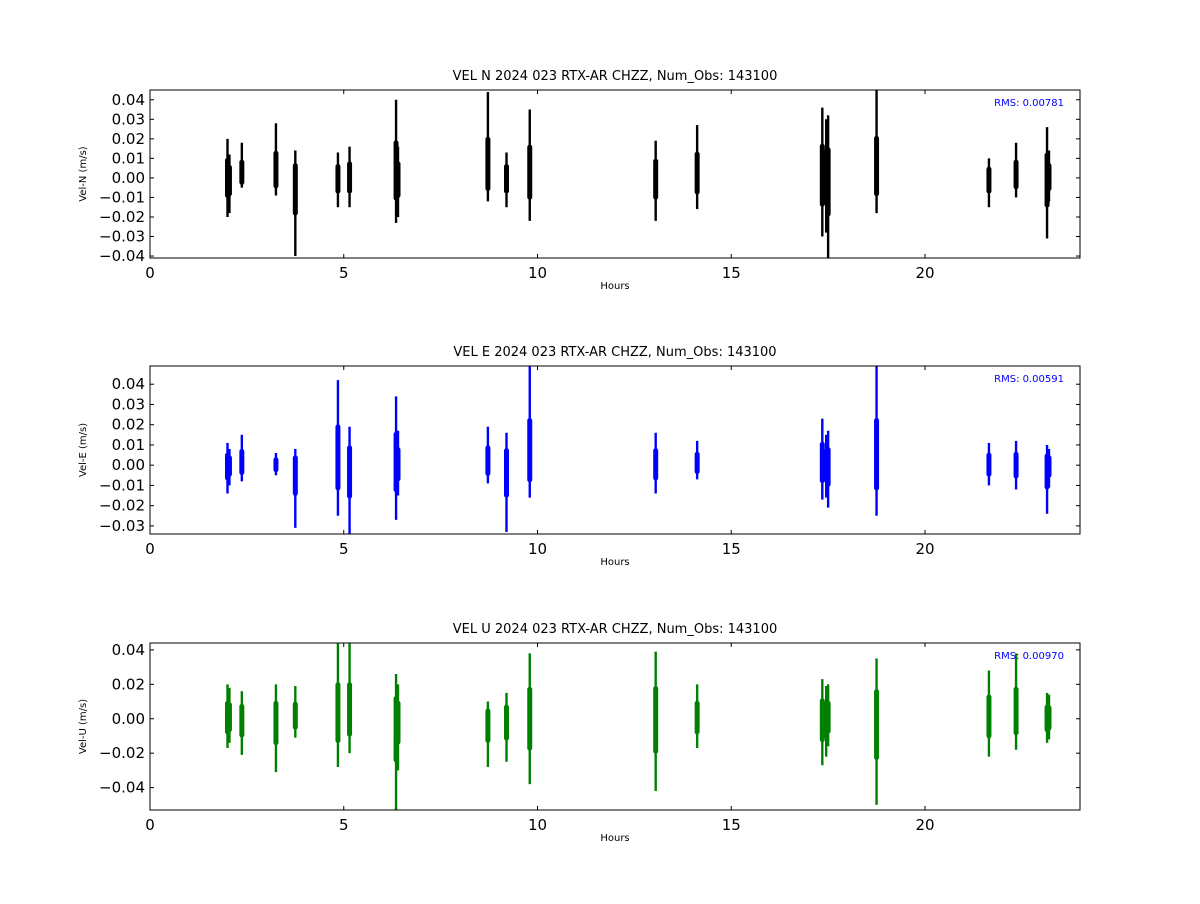  Describe the element at coordinates (83, 450) in the screenshot. I see `vel-e-ylabel: Vel-E (m/s)` at that location.